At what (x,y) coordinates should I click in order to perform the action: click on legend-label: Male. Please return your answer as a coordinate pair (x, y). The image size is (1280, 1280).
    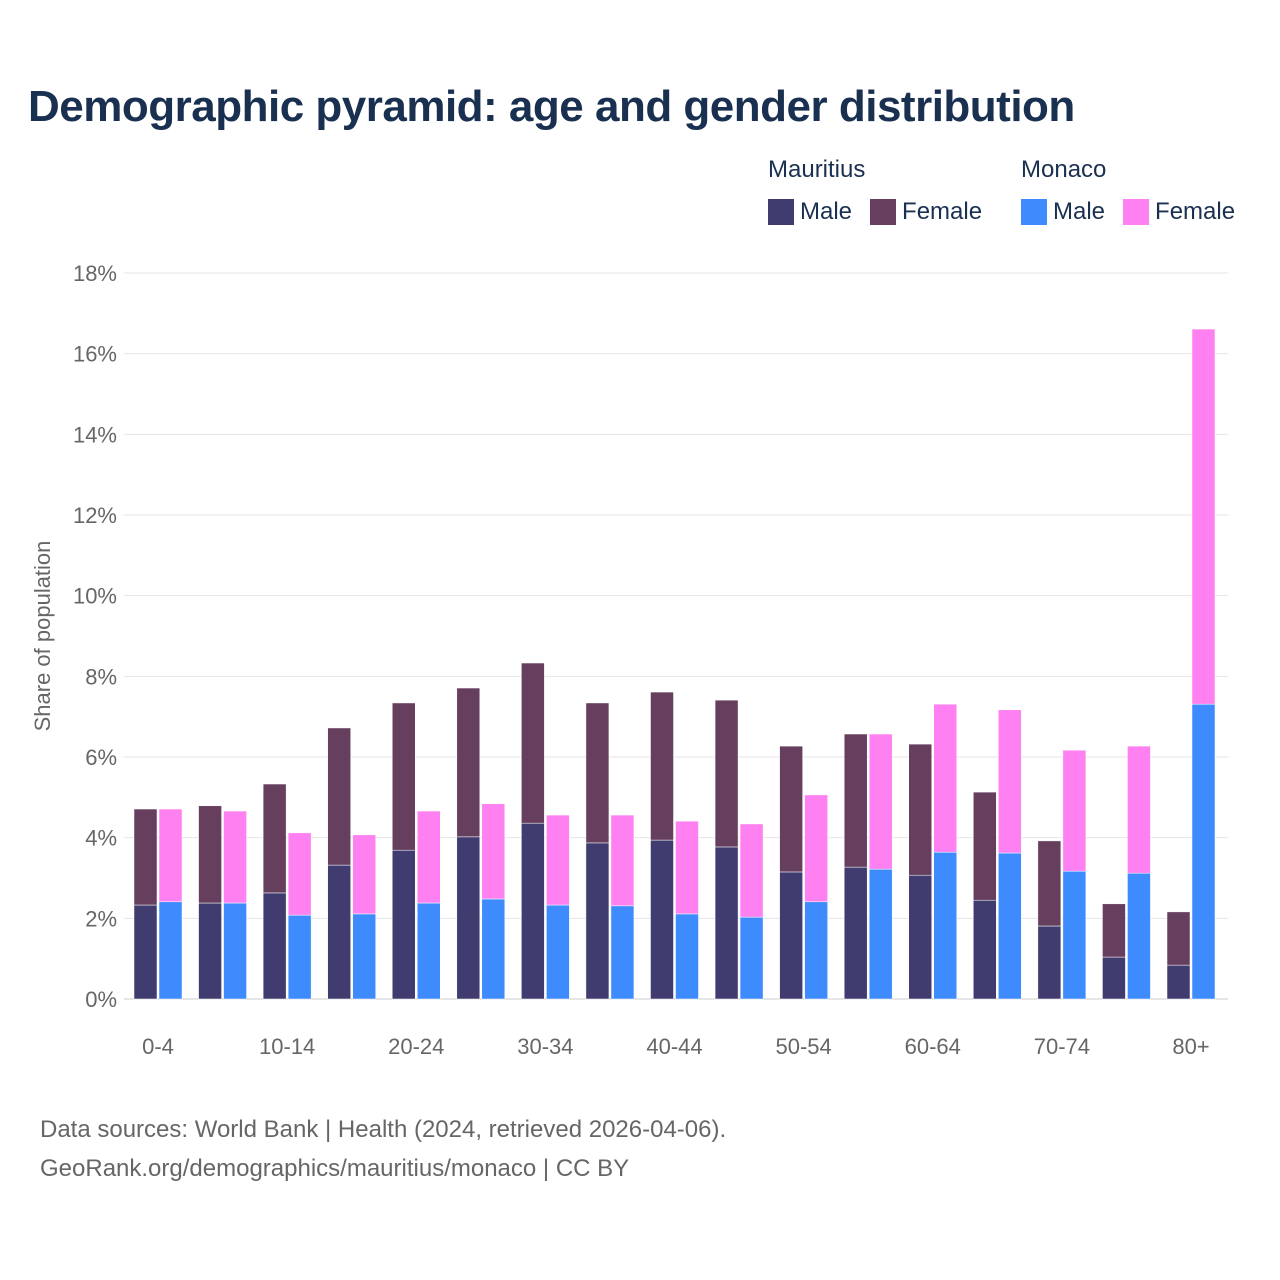
    Looking at the image, I should click on (826, 211).